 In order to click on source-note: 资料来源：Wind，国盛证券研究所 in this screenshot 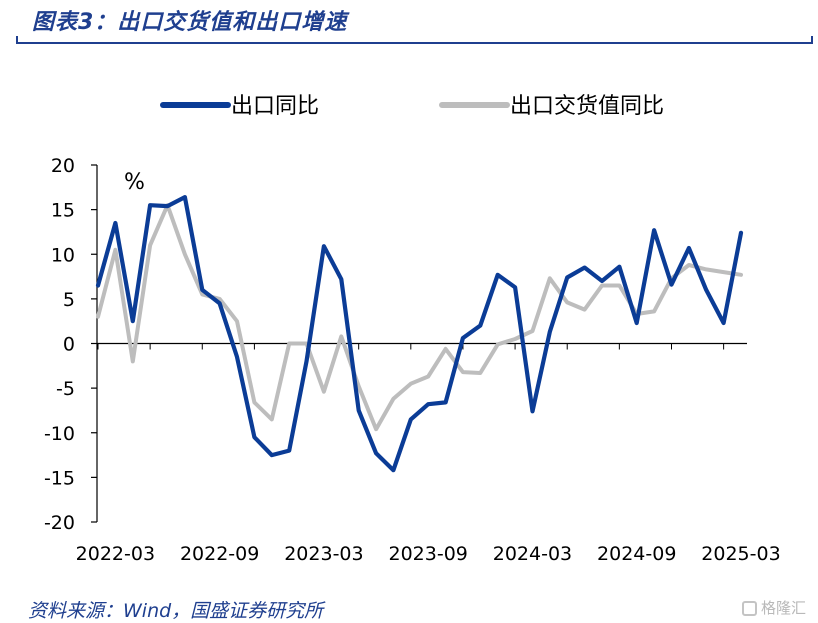, I will do `click(176, 611)`.